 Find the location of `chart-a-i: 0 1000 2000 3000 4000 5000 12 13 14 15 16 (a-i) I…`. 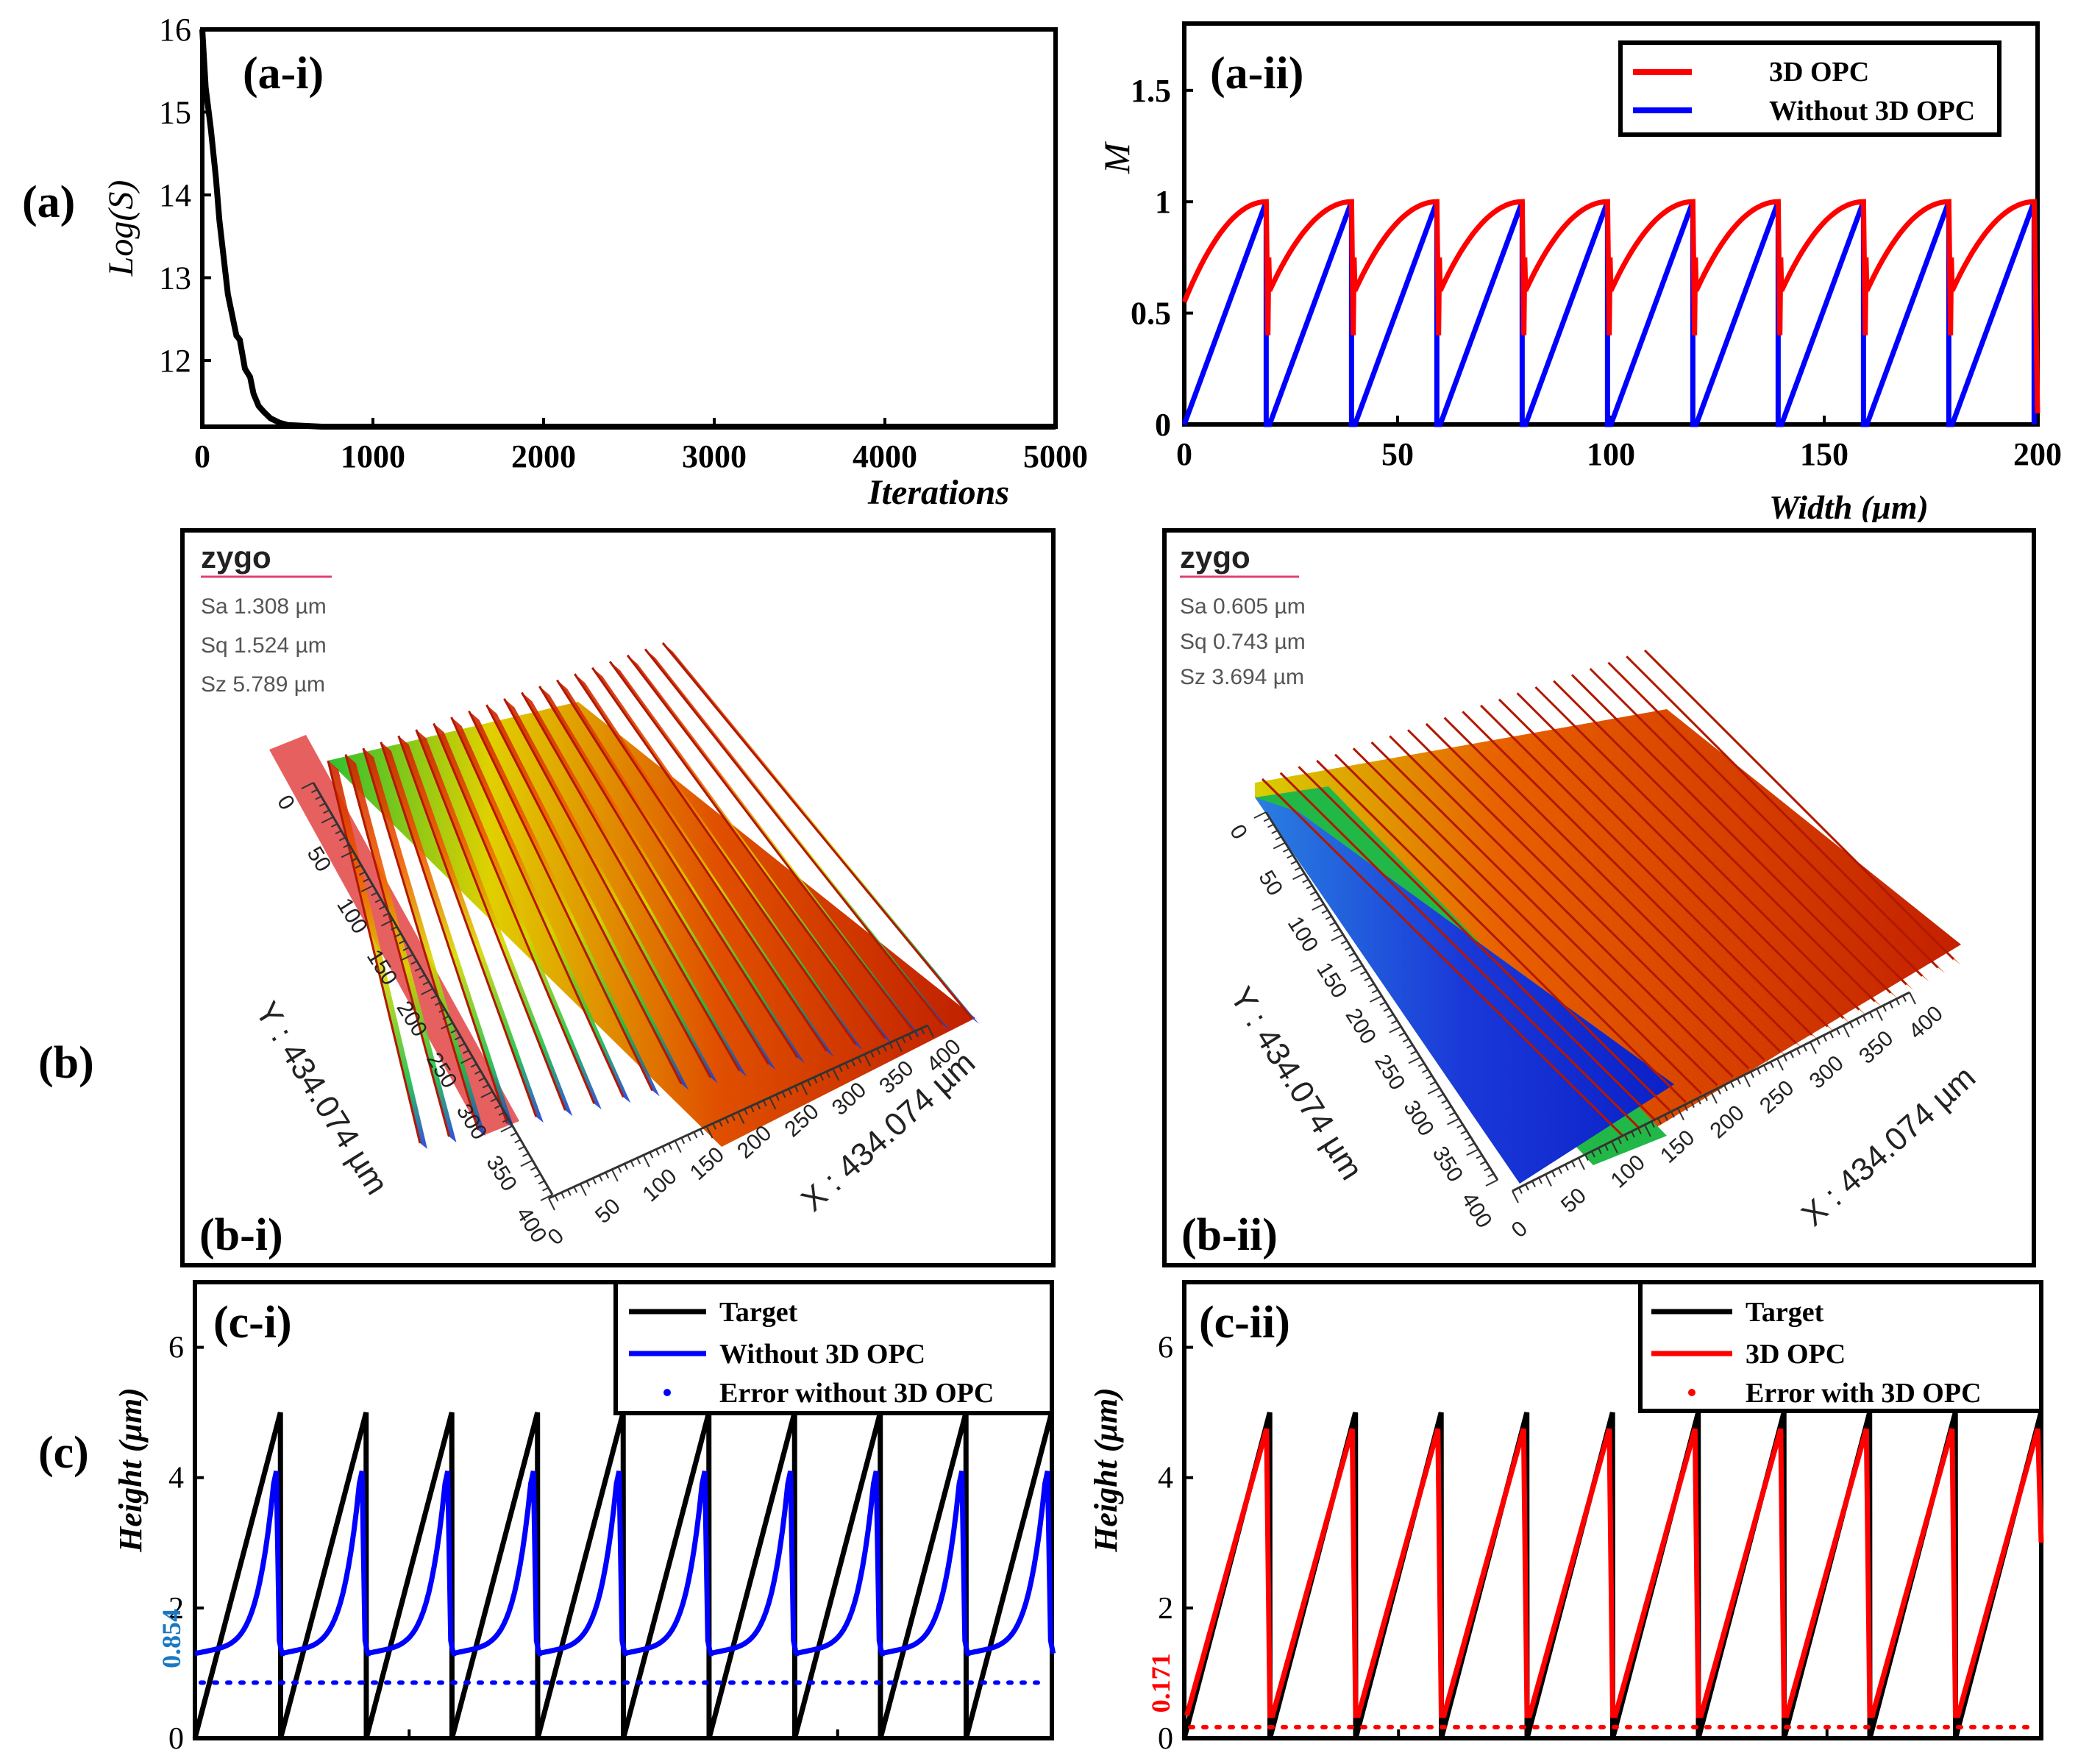

chart-a-i: 0 1000 2000 3000 4000 5000 12 13 14 15 16 (a-i) I… is located at coordinates (595, 263).